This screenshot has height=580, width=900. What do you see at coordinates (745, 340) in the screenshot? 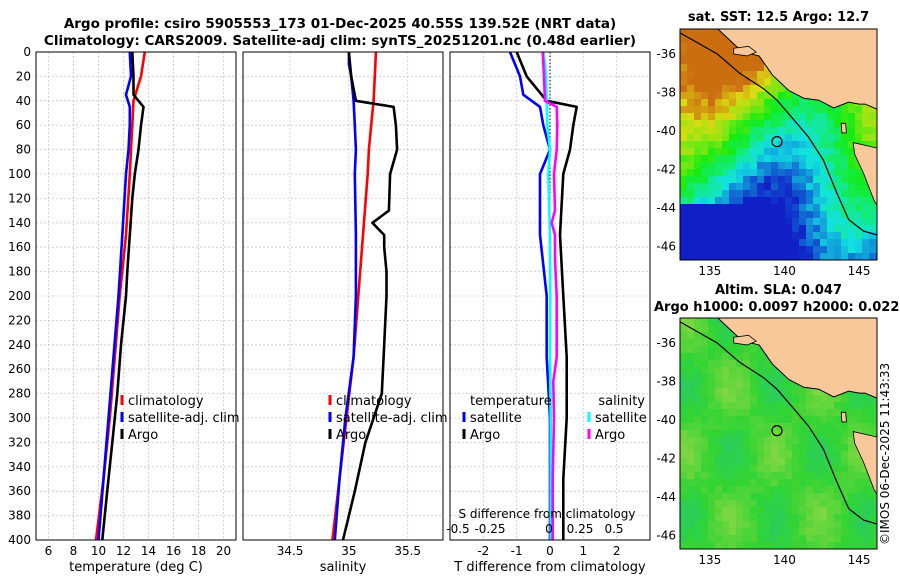
I see `kangaroo-island` at bounding box center [745, 340].